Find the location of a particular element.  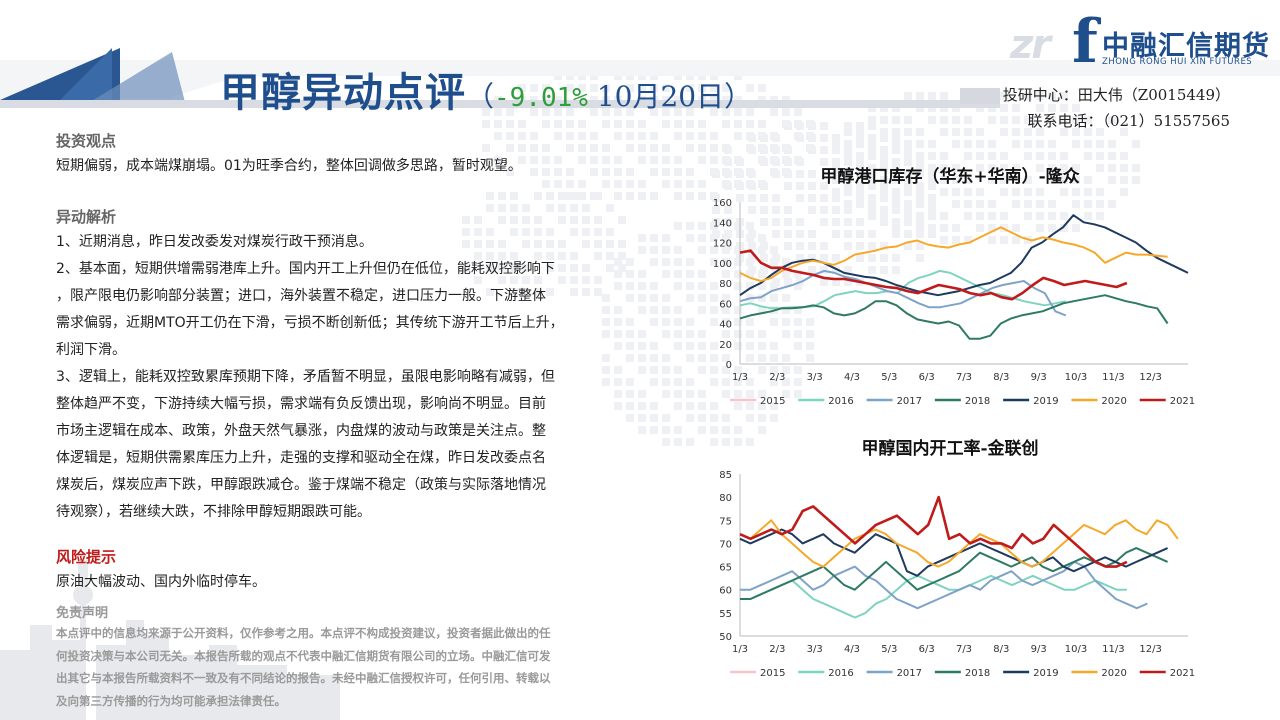

analysis-line: ，限产限电仍影响部分装置；进口，海外装置不稳定，进口压力一般。下游整体 is located at coordinates (301, 296).